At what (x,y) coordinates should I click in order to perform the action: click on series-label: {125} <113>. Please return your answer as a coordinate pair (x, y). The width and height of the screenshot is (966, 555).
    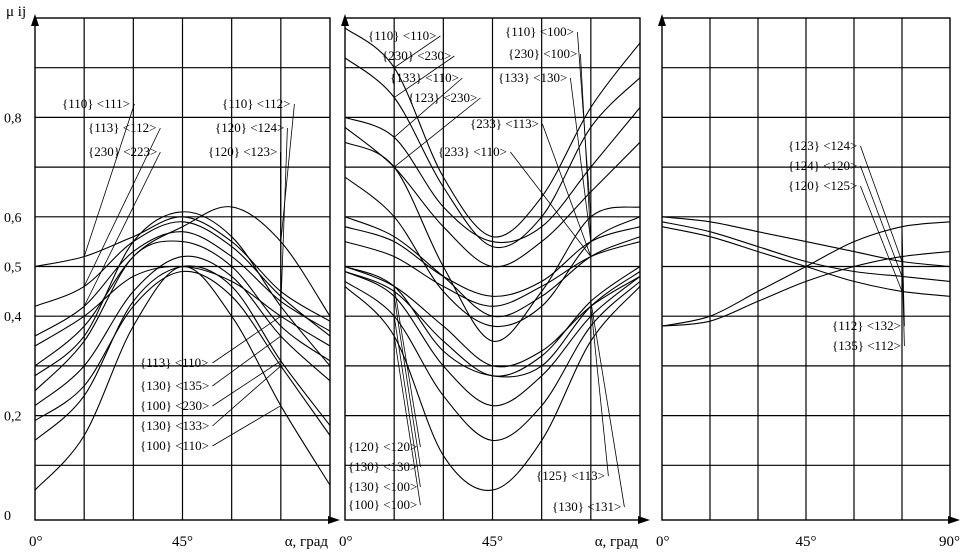
    Looking at the image, I should click on (570, 475).